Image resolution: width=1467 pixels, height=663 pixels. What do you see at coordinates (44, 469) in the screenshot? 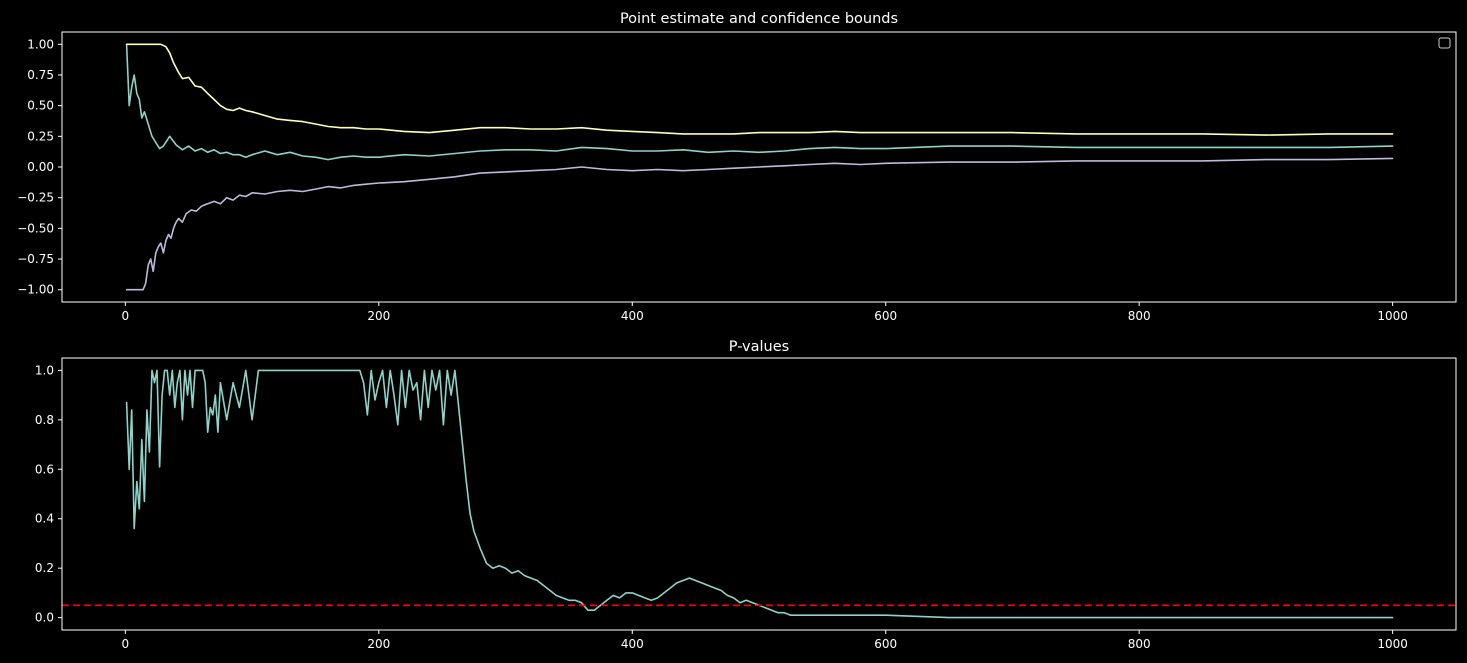
I see `pvalue-y-tick-label: 0.6` at bounding box center [44, 469].